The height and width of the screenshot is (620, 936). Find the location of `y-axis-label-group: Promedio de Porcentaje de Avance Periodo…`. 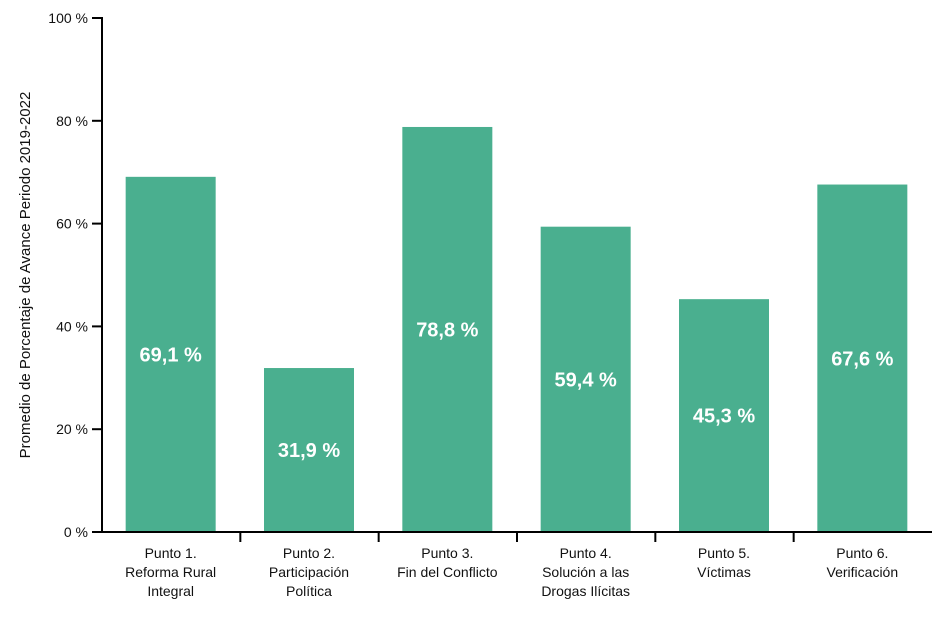

y-axis-label-group: Promedio de Porcentaje de Avance Periodo… is located at coordinates (25, 275).